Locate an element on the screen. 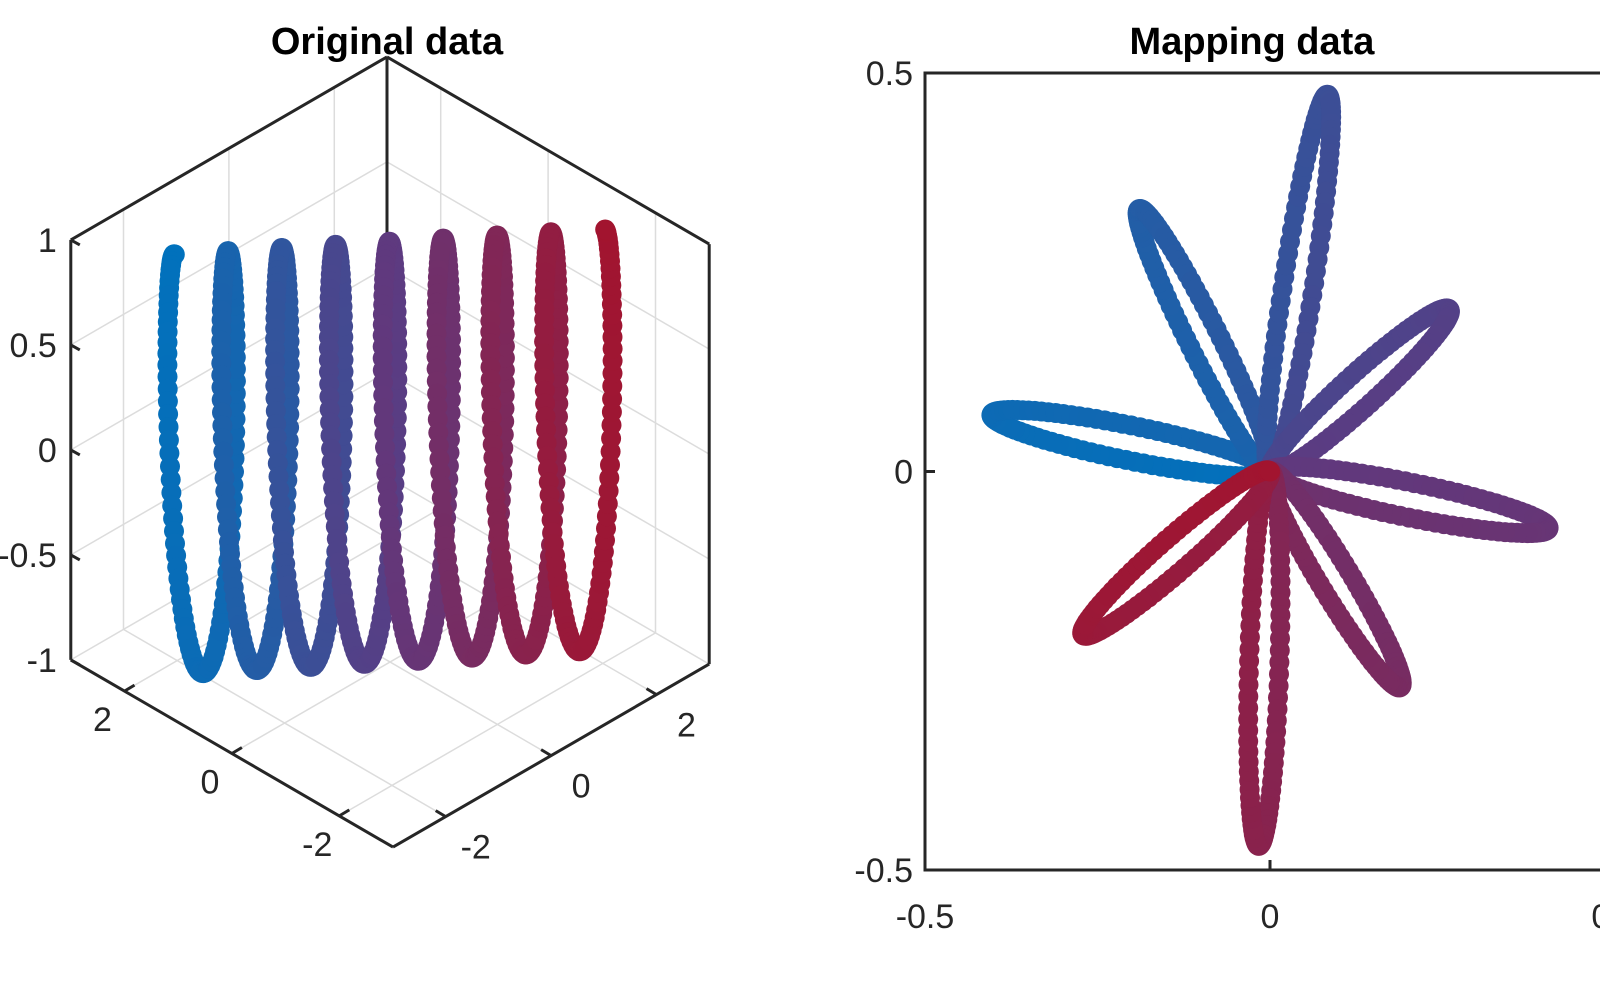 This screenshot has height=1000, width=1600. chart-title: Mapping data is located at coordinates (1253, 42).